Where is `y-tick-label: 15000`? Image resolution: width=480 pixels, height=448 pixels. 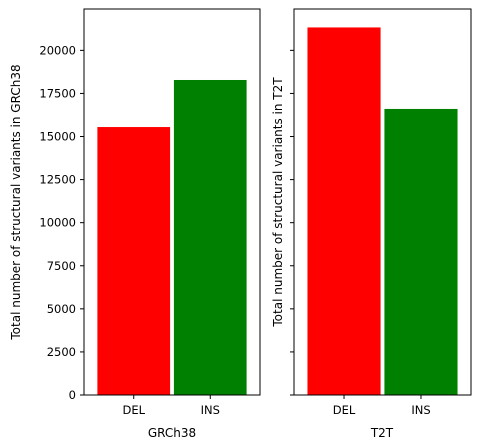 y-tick-label: 15000 is located at coordinates (57, 137).